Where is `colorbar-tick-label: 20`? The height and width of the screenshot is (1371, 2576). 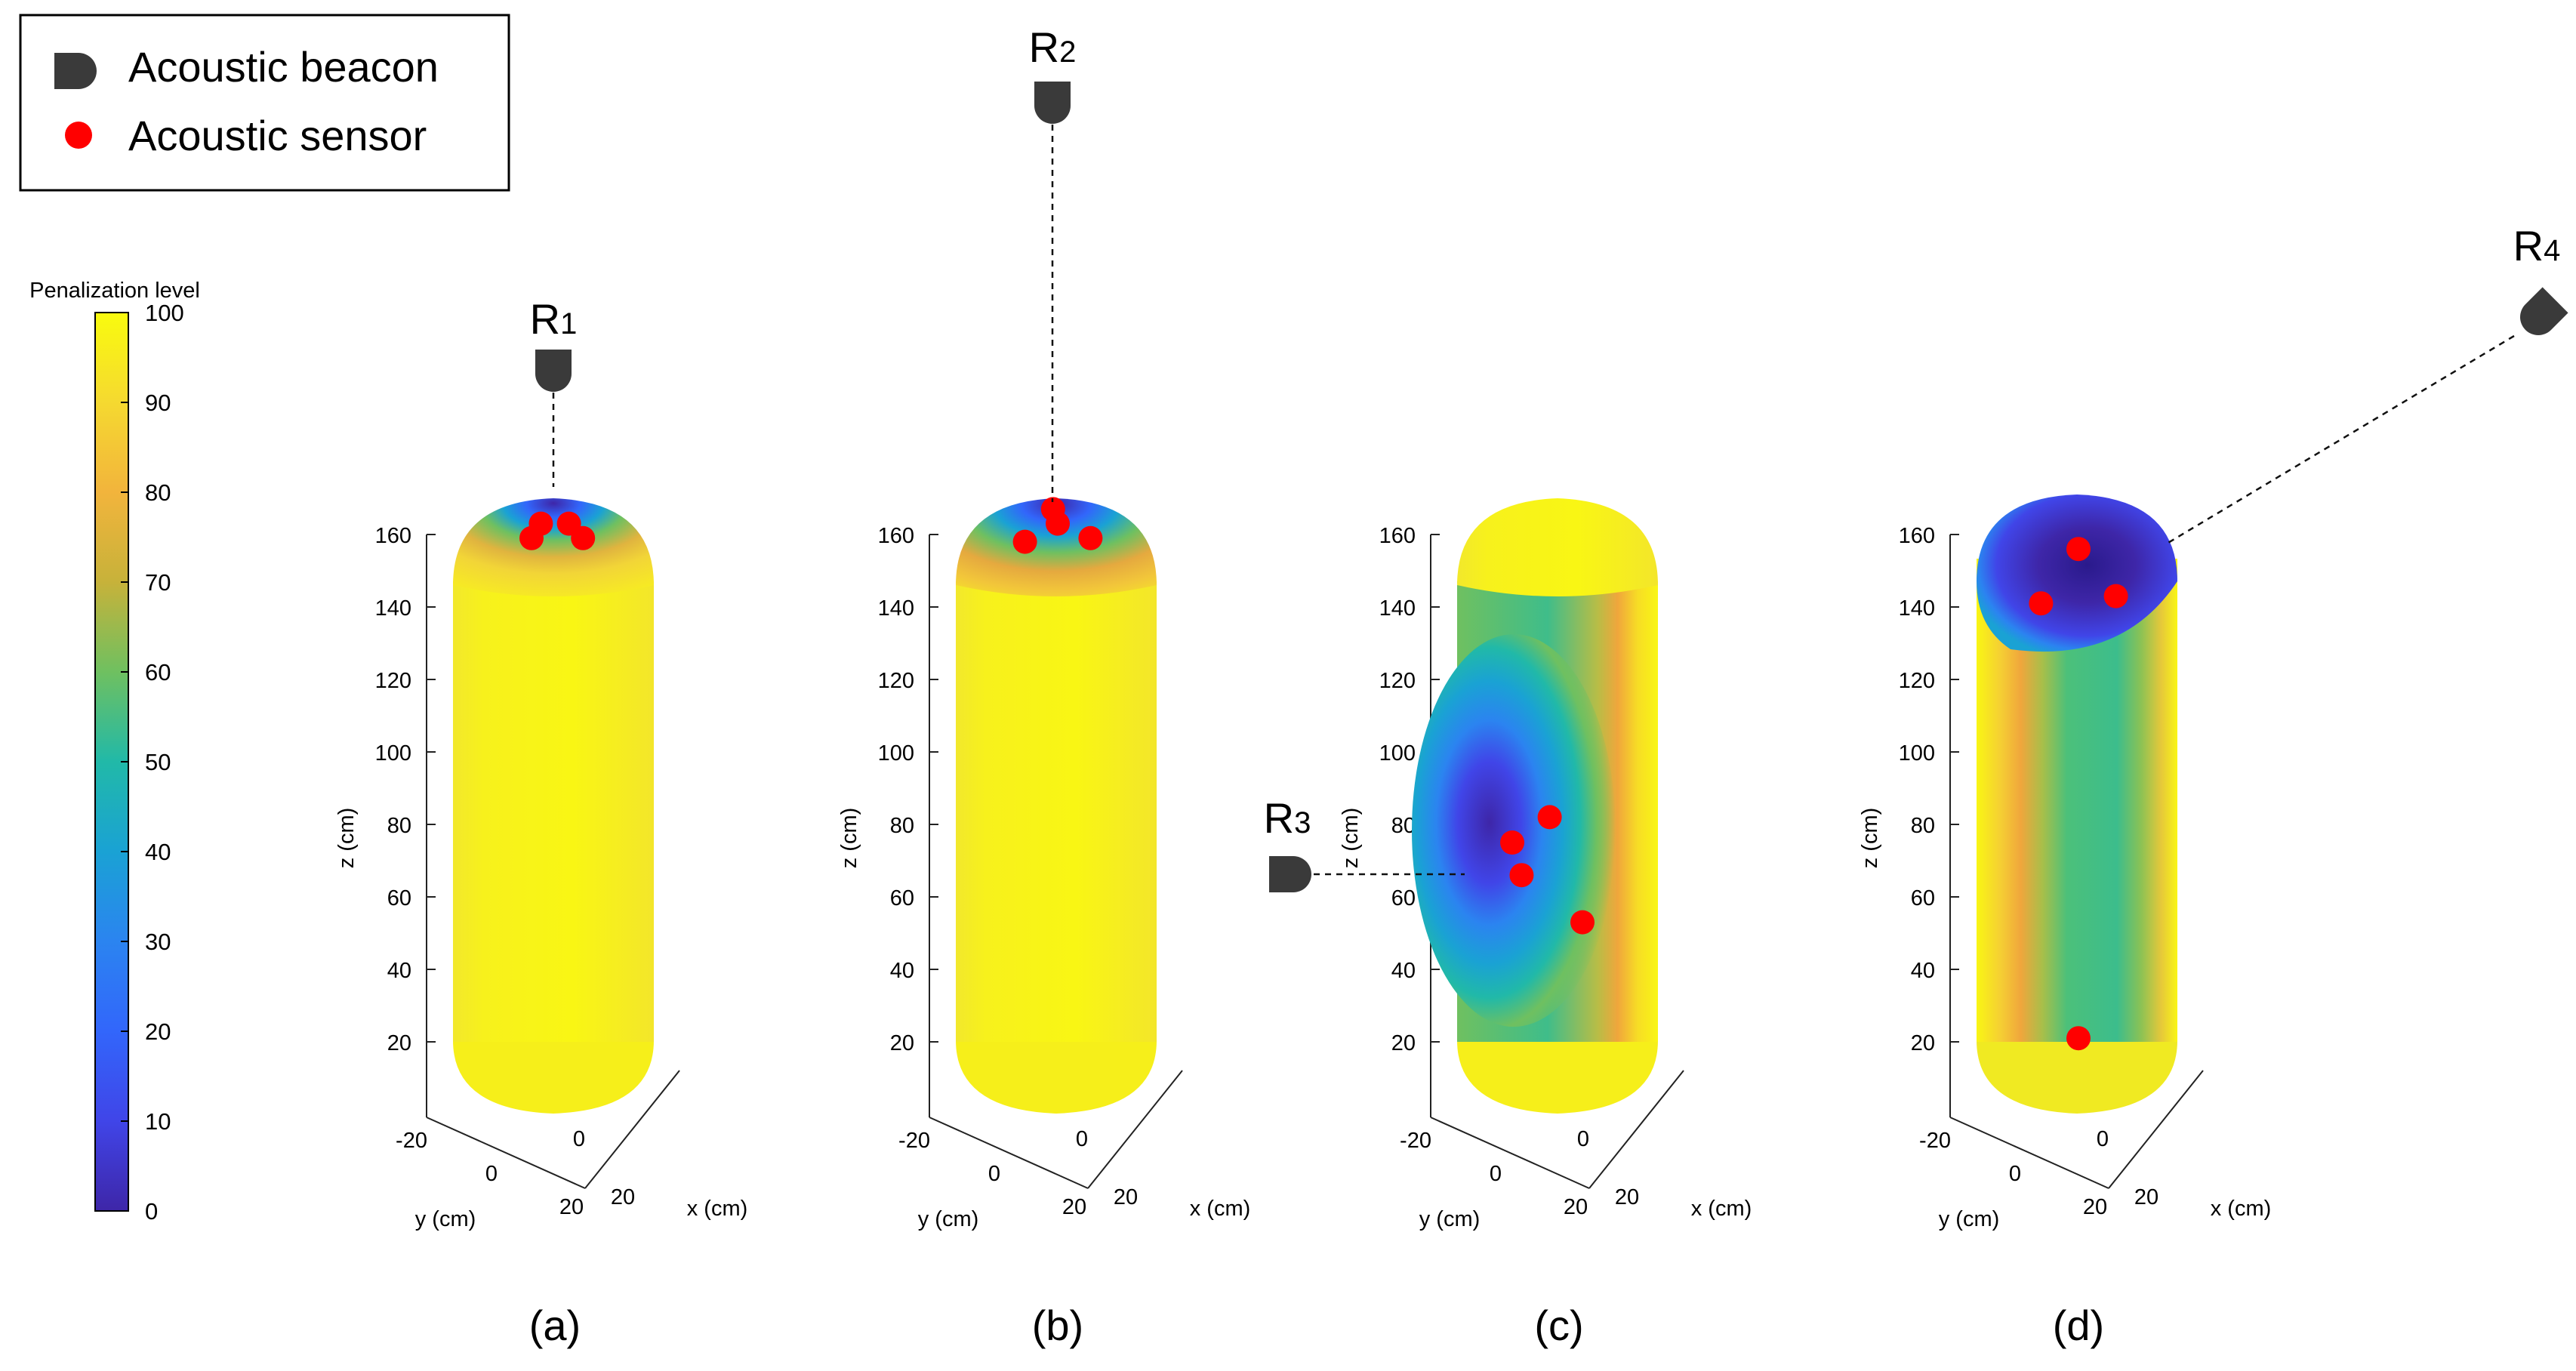 colorbar-tick-label: 20 is located at coordinates (158, 1031).